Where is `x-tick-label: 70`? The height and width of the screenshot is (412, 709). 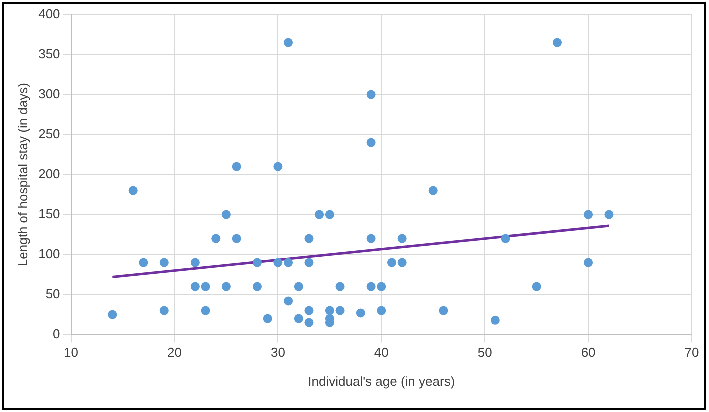
x-tick-label: 70 is located at coordinates (692, 352).